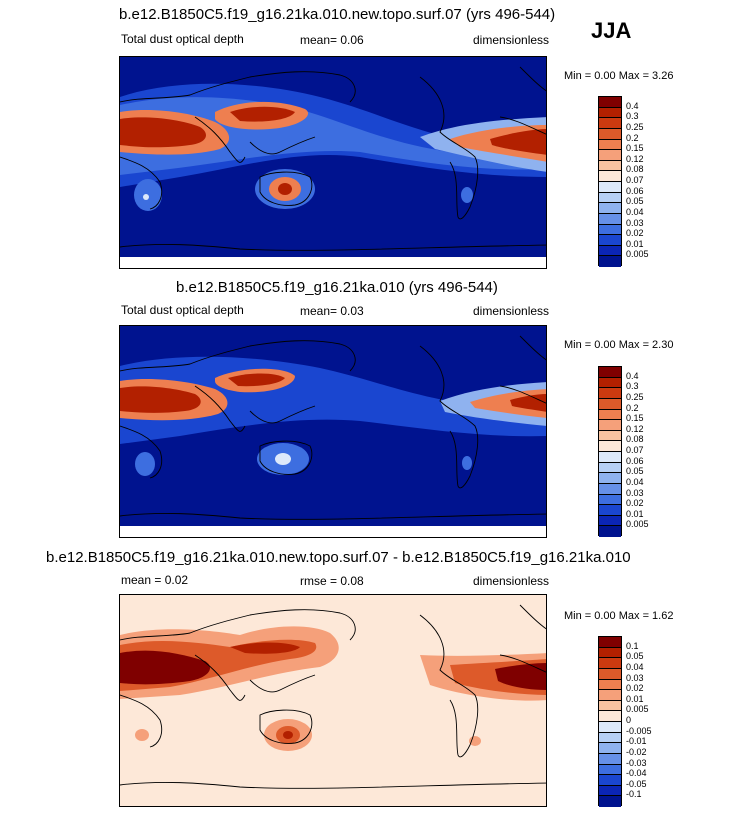 The image size is (733, 814). What do you see at coordinates (332, 311) in the screenshot?
I see `panel2-mean-label: mean= 0.03` at bounding box center [332, 311].